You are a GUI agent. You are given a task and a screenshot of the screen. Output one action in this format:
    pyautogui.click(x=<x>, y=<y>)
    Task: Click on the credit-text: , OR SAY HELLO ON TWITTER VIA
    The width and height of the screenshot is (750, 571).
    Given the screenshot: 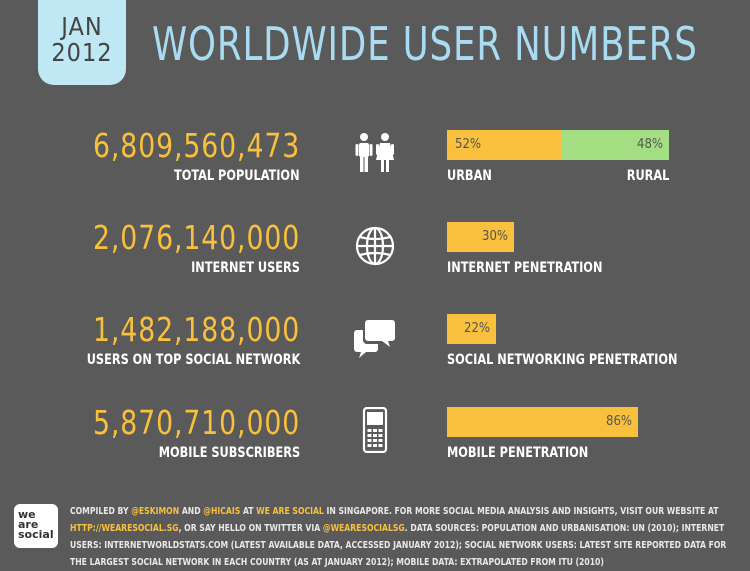 What is the action you would take?
    pyautogui.click(x=250, y=528)
    